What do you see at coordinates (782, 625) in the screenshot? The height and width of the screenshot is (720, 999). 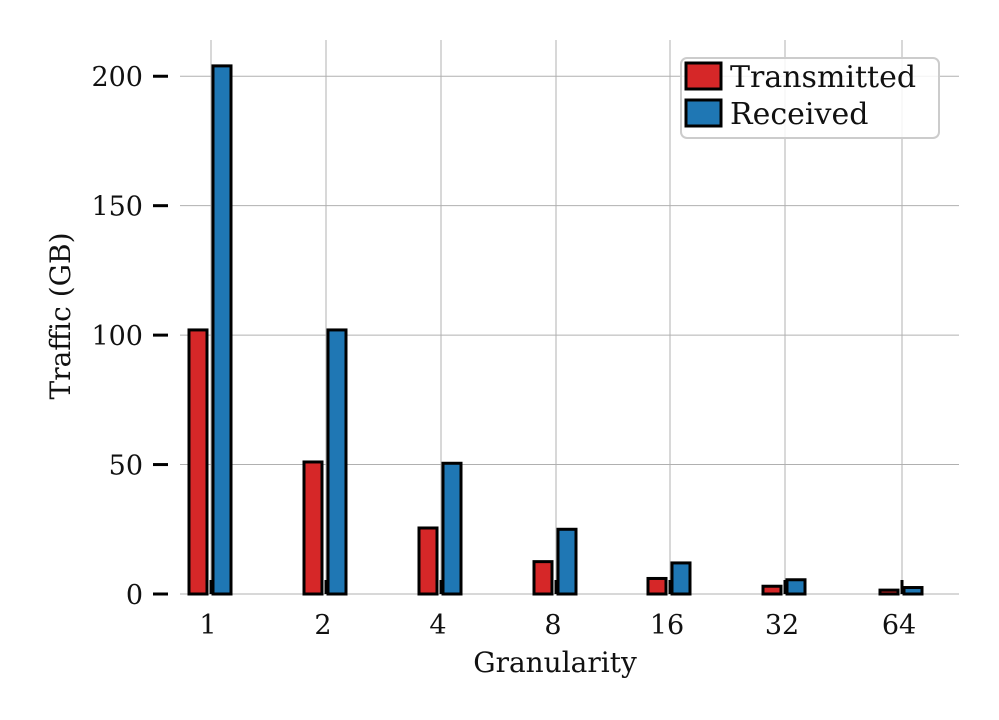 I see `x-tick-label: 32` at bounding box center [782, 625].